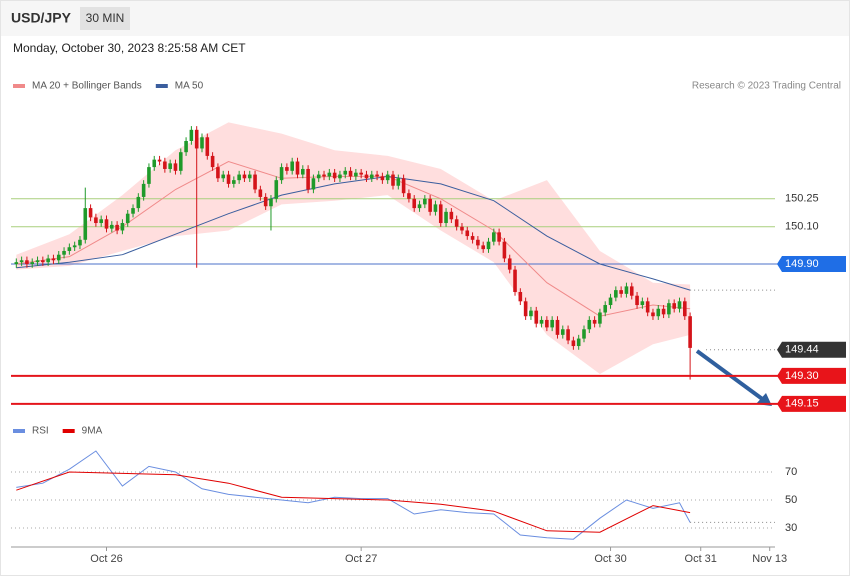 The height and width of the screenshot is (576, 850). Describe the element at coordinates (802, 404) in the screenshot. I see `level-label: 149.15` at that location.